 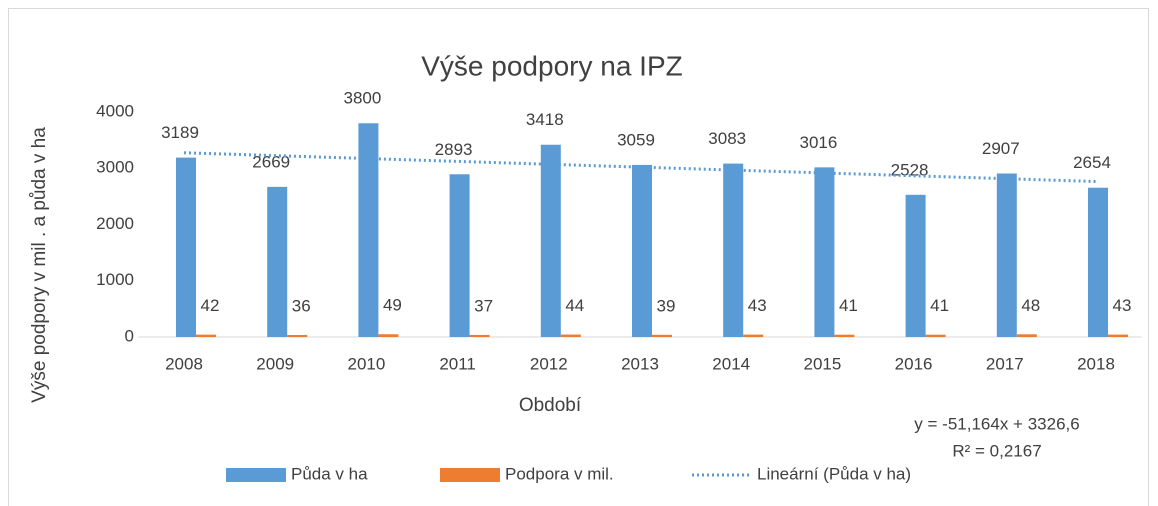 I want to click on x-tick-label: 2009, so click(x=275, y=363).